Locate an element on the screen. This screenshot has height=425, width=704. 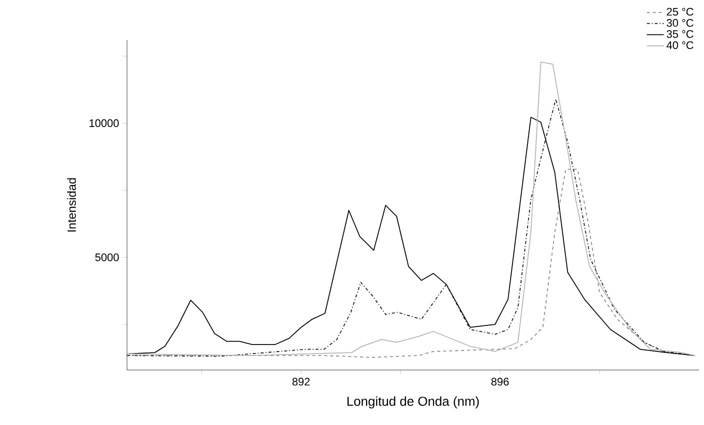
legend-label: 30 °C is located at coordinates (680, 23).